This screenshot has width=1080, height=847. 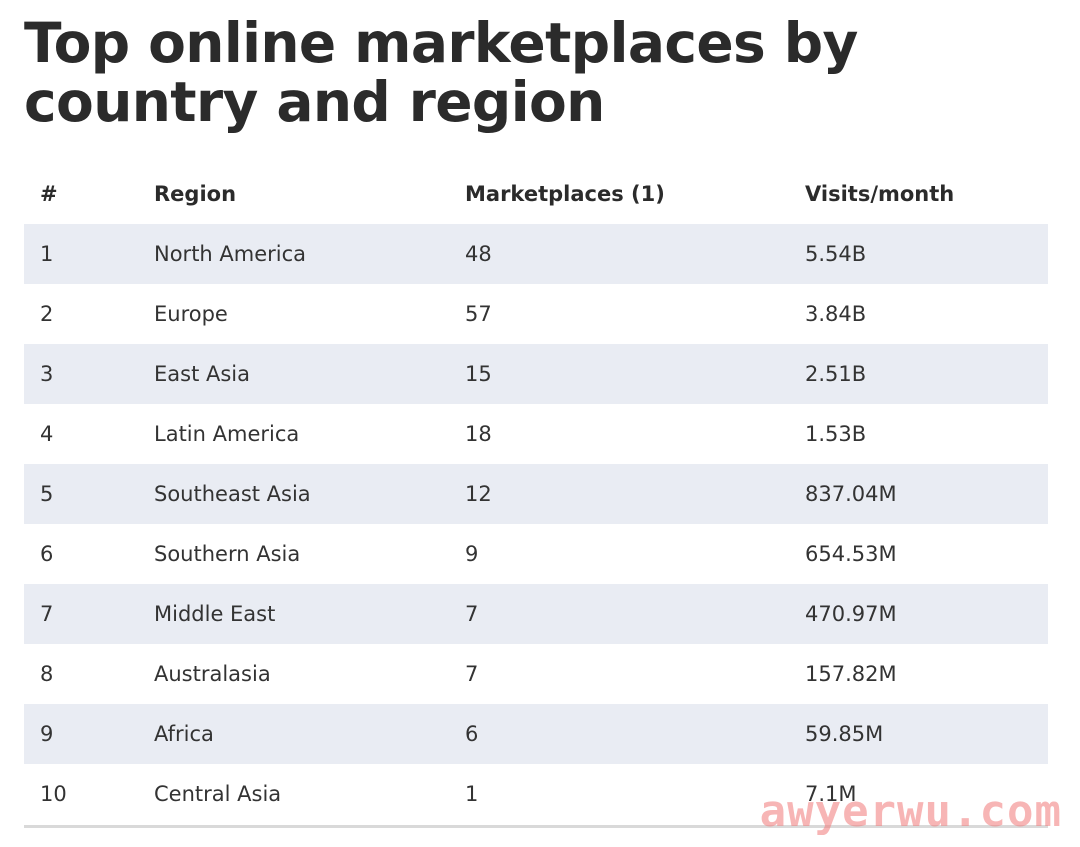 I want to click on cell-rank: 4, so click(x=47, y=434).